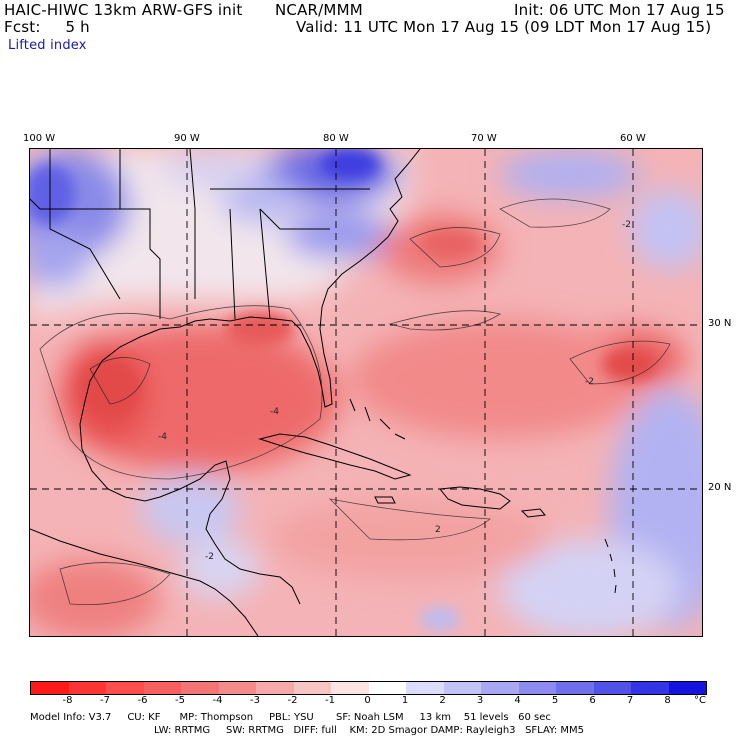 Image resolution: width=740 pixels, height=740 pixels. What do you see at coordinates (47, 27) in the screenshot?
I see `forecast-hour: Fcst: 5 h` at bounding box center [47, 27].